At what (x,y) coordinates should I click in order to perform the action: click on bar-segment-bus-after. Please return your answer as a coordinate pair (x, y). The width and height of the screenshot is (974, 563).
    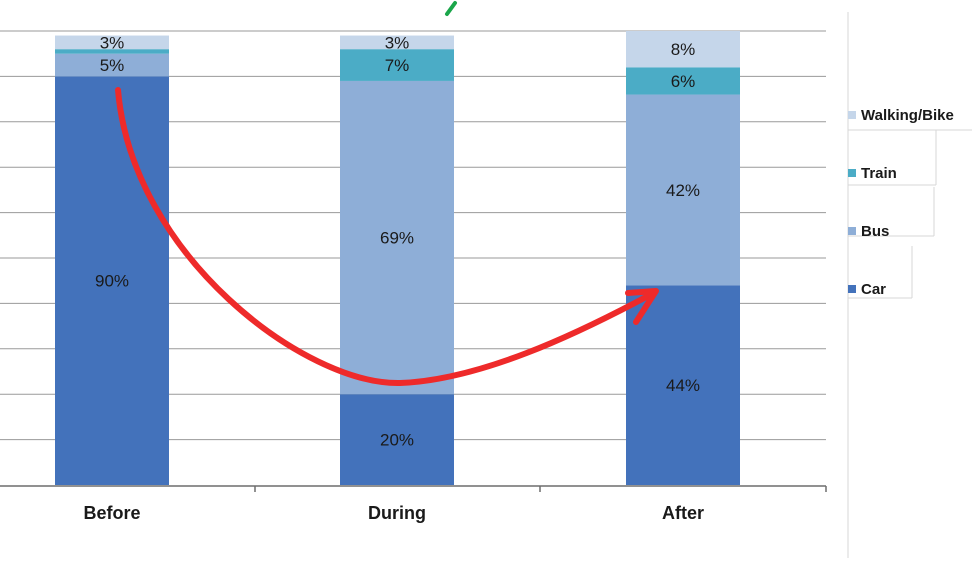
    Looking at the image, I should click on (683, 190).